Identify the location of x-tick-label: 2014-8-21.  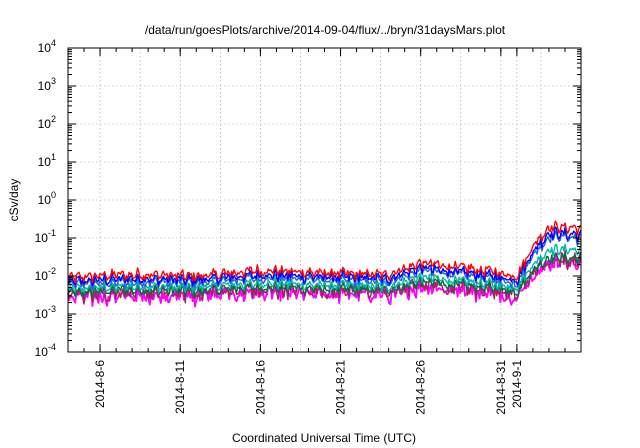
(341, 387).